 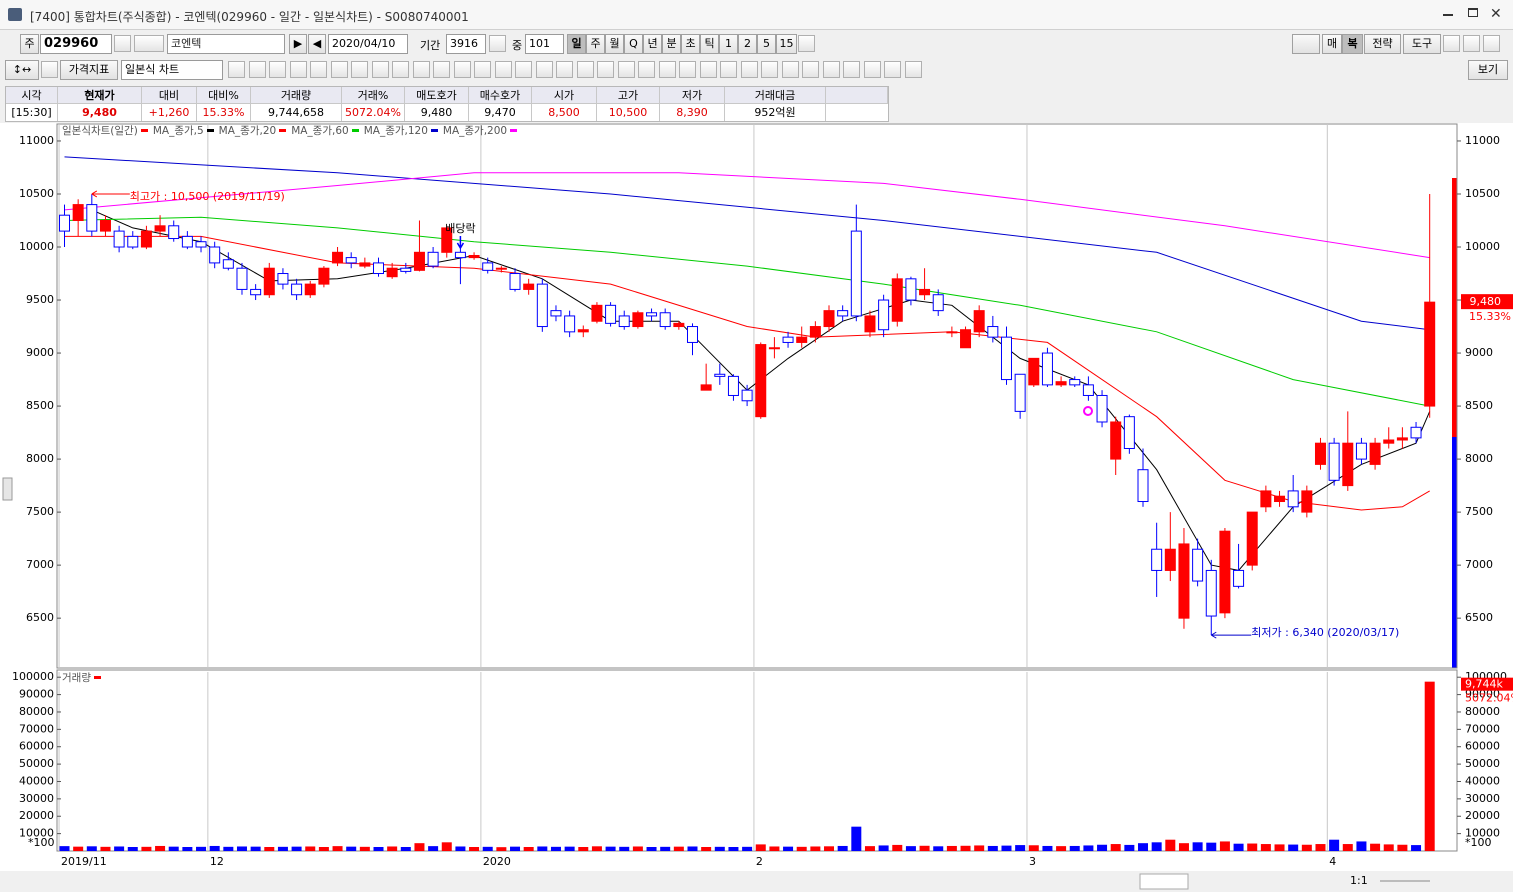 What do you see at coordinates (149, 43) in the screenshot?
I see `list-icon` at bounding box center [149, 43].